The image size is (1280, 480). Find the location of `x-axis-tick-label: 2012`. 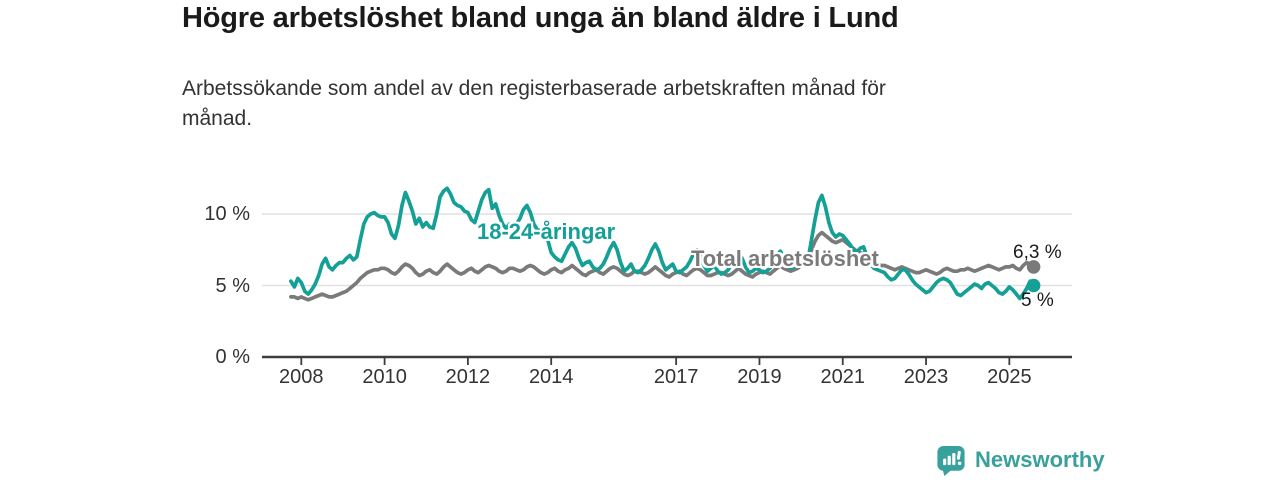

x-axis-tick-label: 2012 is located at coordinates (468, 377).